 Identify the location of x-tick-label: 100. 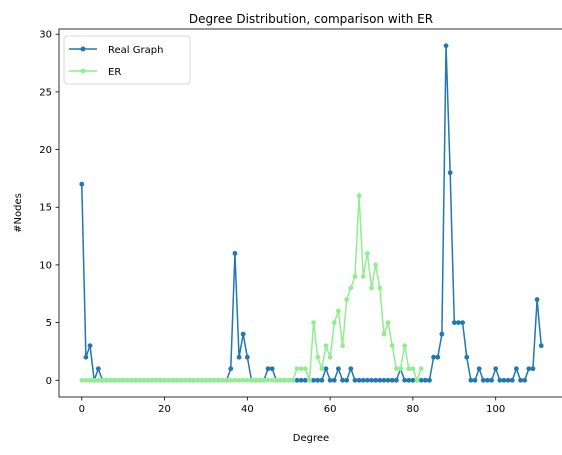
(495, 409).